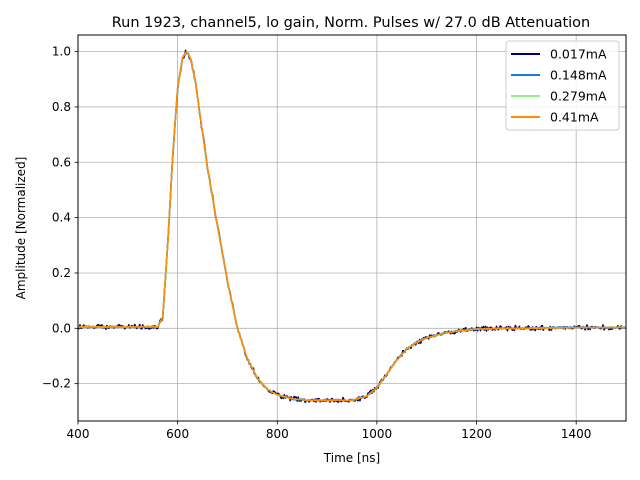  Describe the element at coordinates (329, 431) in the screenshot. I see `x-axis: 400 600 800 1000 1200 1400` at that location.